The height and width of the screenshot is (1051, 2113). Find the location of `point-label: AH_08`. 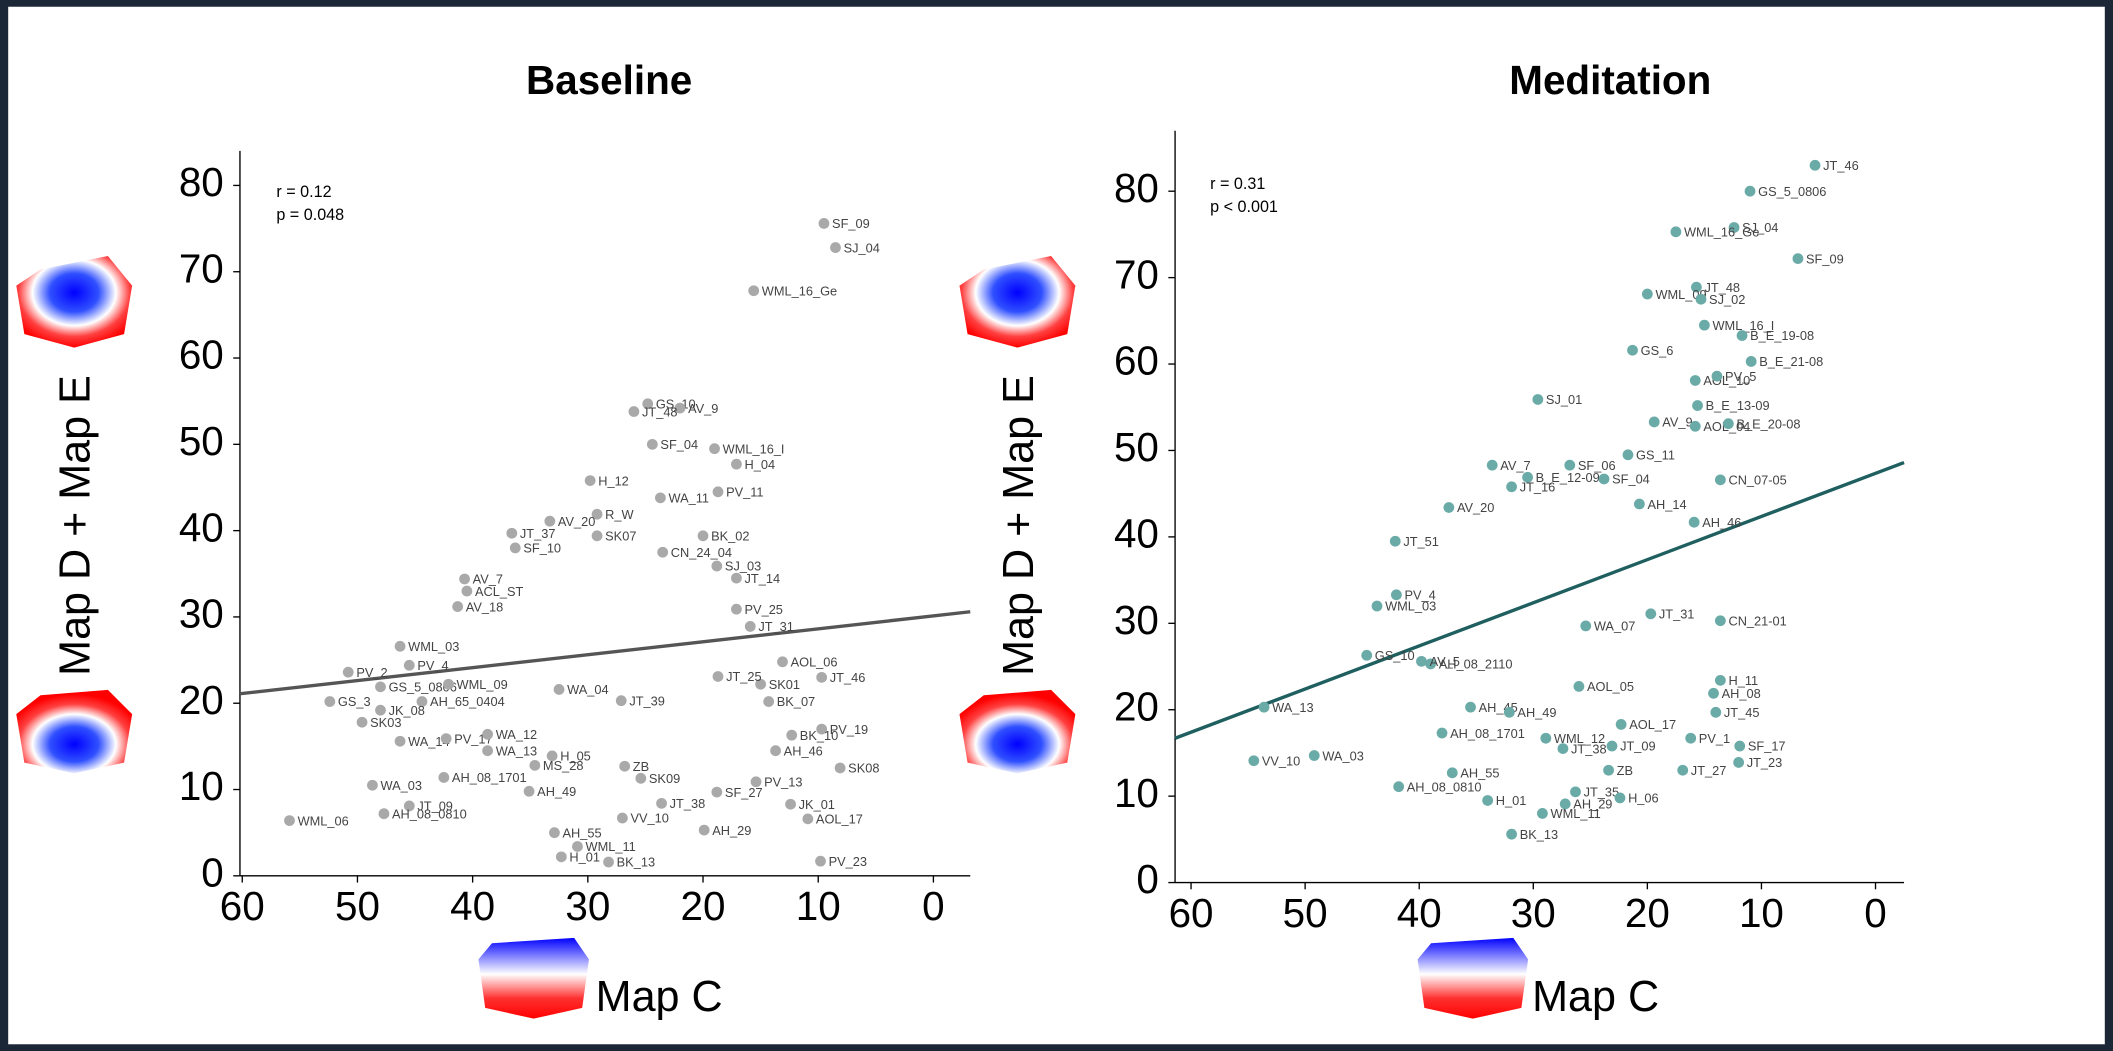

point-label: AH_08 is located at coordinates (1741, 693).